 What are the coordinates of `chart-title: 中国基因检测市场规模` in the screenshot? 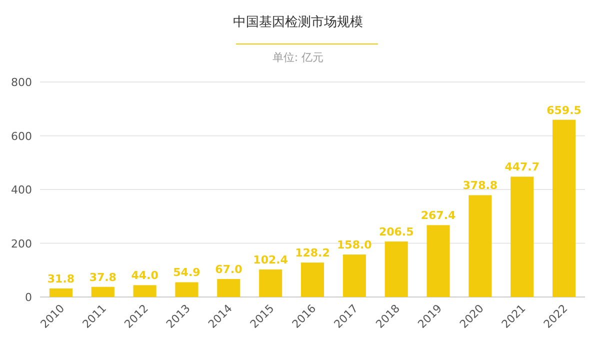 It's located at (298, 22).